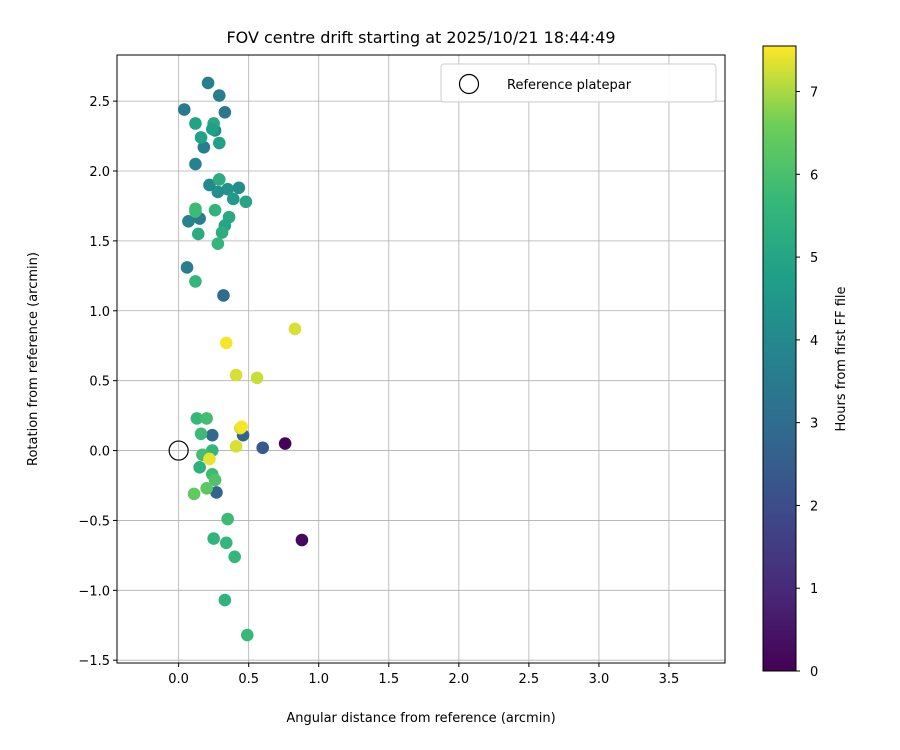 The height and width of the screenshot is (750, 900). Describe the element at coordinates (178, 679) in the screenshot. I see `x-tick-label: 0.0` at that location.